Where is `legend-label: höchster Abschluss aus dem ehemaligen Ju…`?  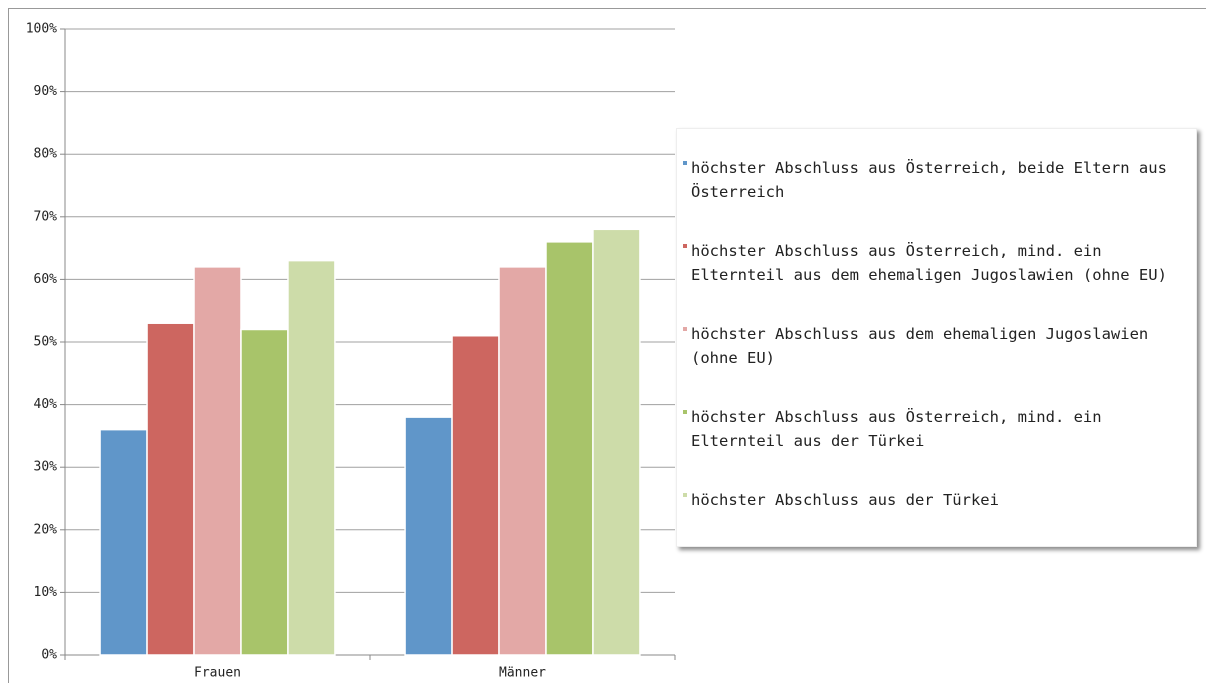 legend-label: höchster Abschluss aus dem ehemaligen Ju… is located at coordinates (920, 346).